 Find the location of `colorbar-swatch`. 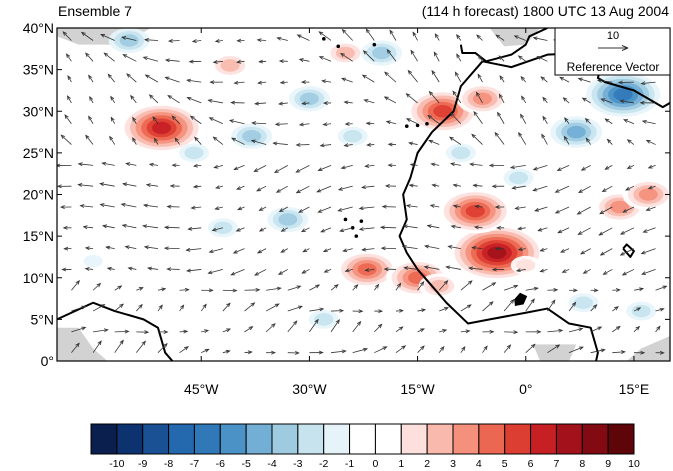

colorbar-swatch is located at coordinates (156, 439).